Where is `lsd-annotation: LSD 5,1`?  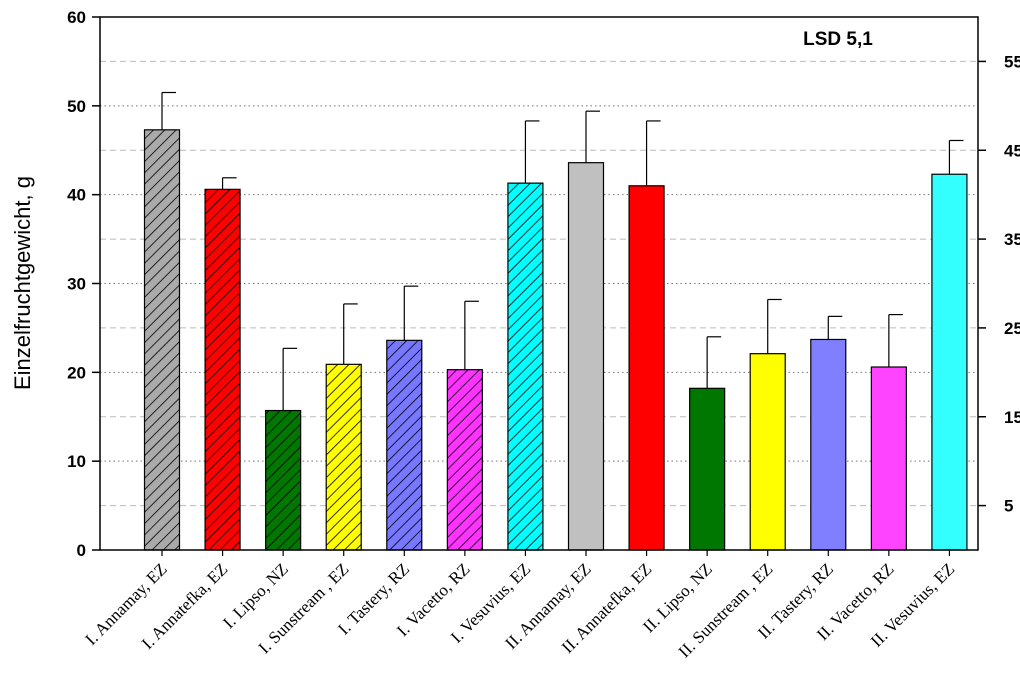
lsd-annotation: LSD 5,1 is located at coordinates (838, 39).